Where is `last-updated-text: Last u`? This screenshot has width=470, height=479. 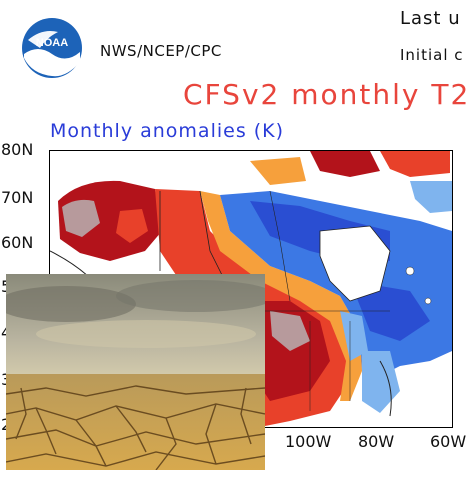
last-updated-text: Last u is located at coordinates (430, 18).